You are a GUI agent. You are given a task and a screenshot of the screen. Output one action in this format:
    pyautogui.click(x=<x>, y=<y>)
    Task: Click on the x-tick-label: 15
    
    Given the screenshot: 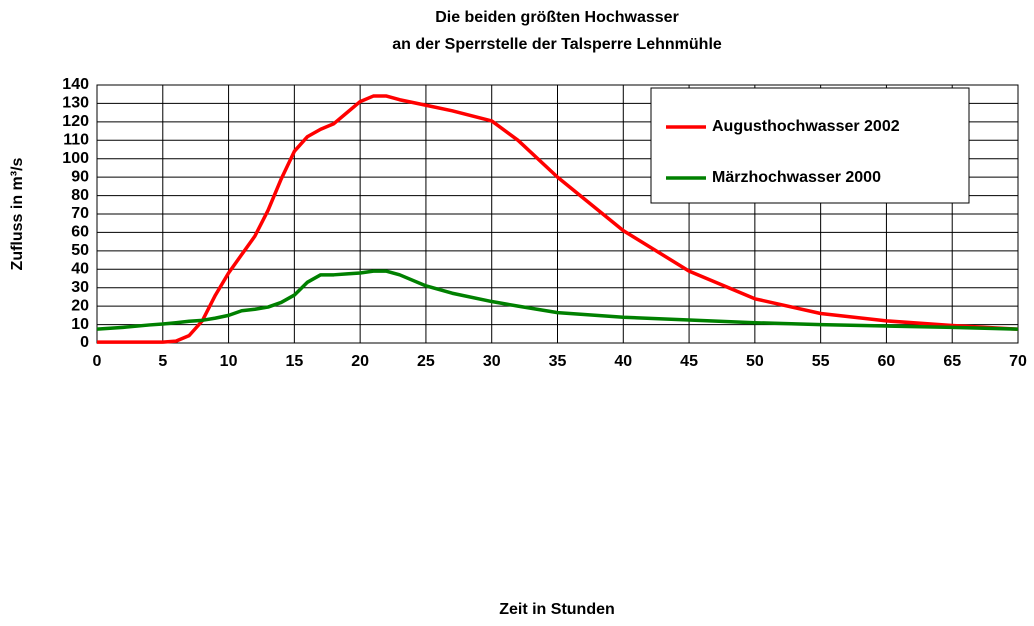 What is the action you would take?
    pyautogui.click(x=294, y=361)
    